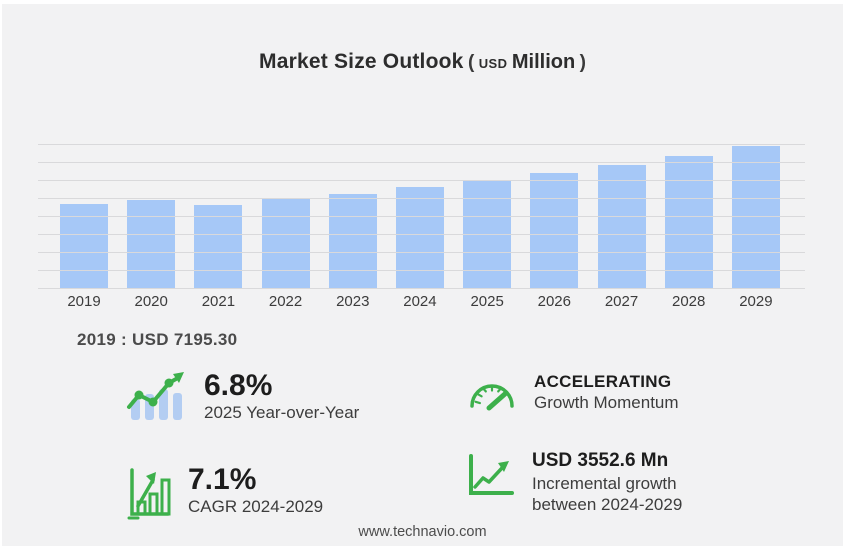 This screenshot has width=850, height=556. I want to click on bar-2020, so click(151, 243).